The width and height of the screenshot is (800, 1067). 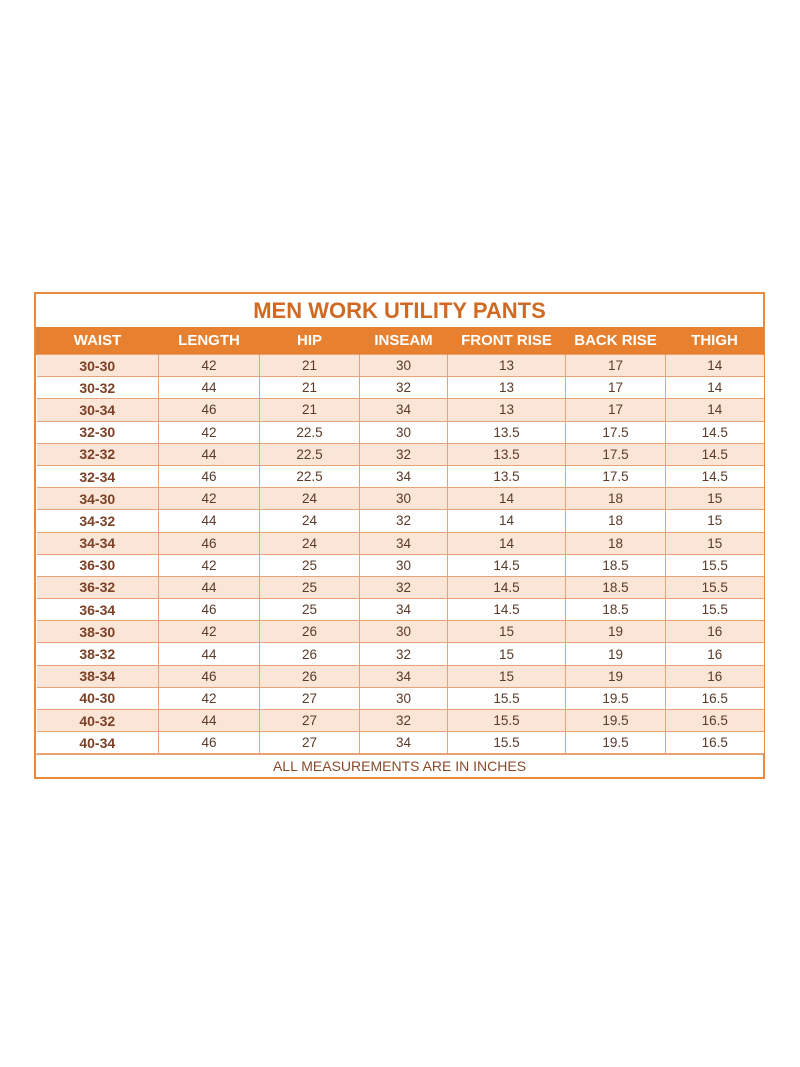 I want to click on table-row: 36-32 44 25 32 14.5 18.5 15.5, so click(x=400, y=587).